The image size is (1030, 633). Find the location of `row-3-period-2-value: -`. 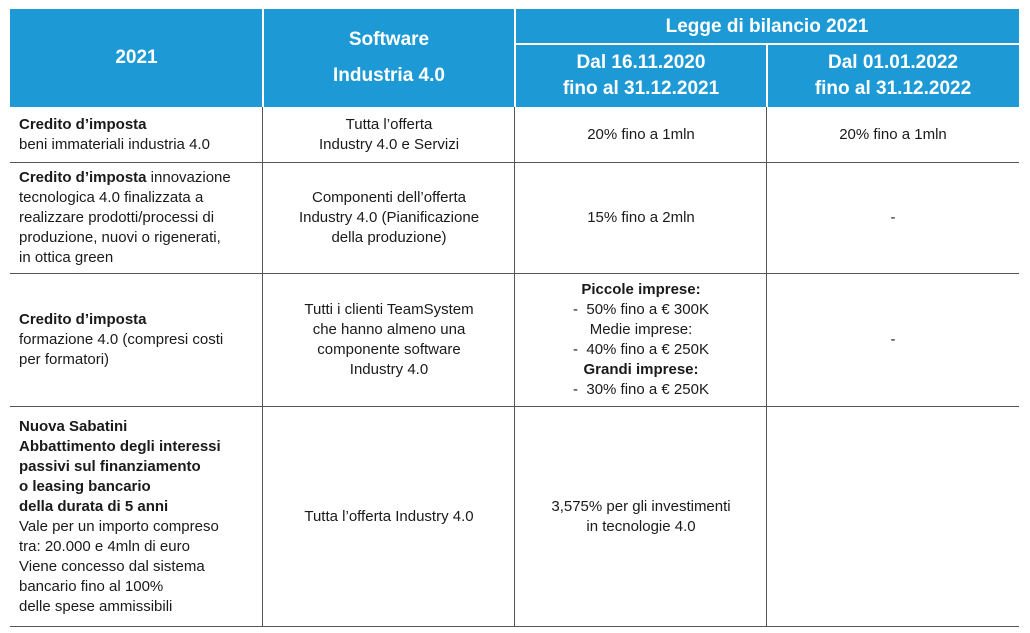

row-3-period-2-value: - is located at coordinates (893, 339).